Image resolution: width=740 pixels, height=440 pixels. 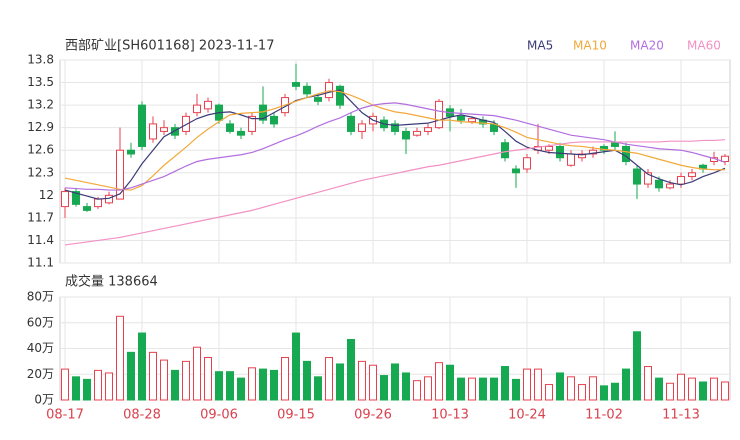 I want to click on y-tick-label: 40万, so click(x=40, y=348).